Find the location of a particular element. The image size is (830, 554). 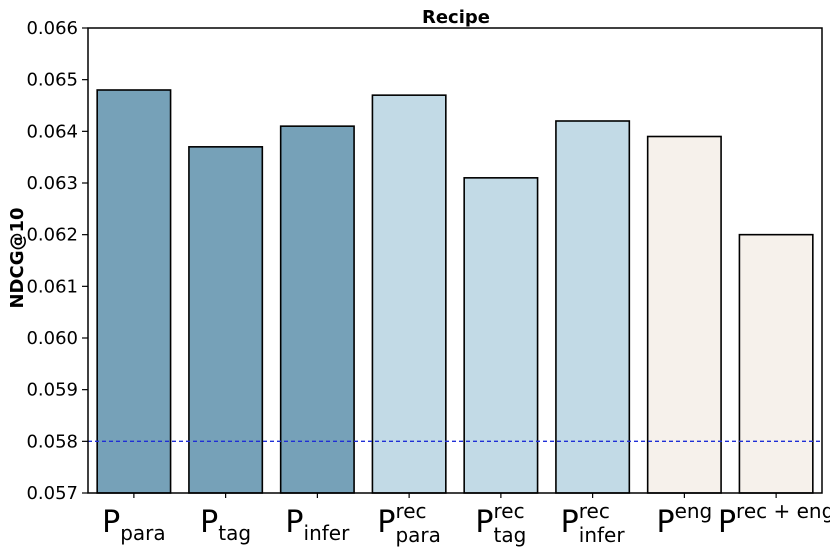

y-tick-label: 0.062 is located at coordinates (52, 235).